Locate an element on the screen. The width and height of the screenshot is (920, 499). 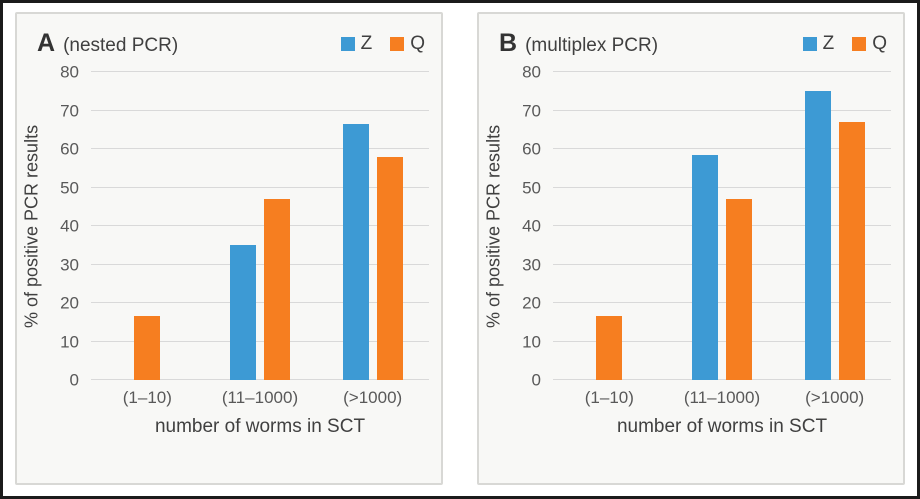
panel-b-header: B (multiplex PCR) Z Q is located at coordinates (691, 36).